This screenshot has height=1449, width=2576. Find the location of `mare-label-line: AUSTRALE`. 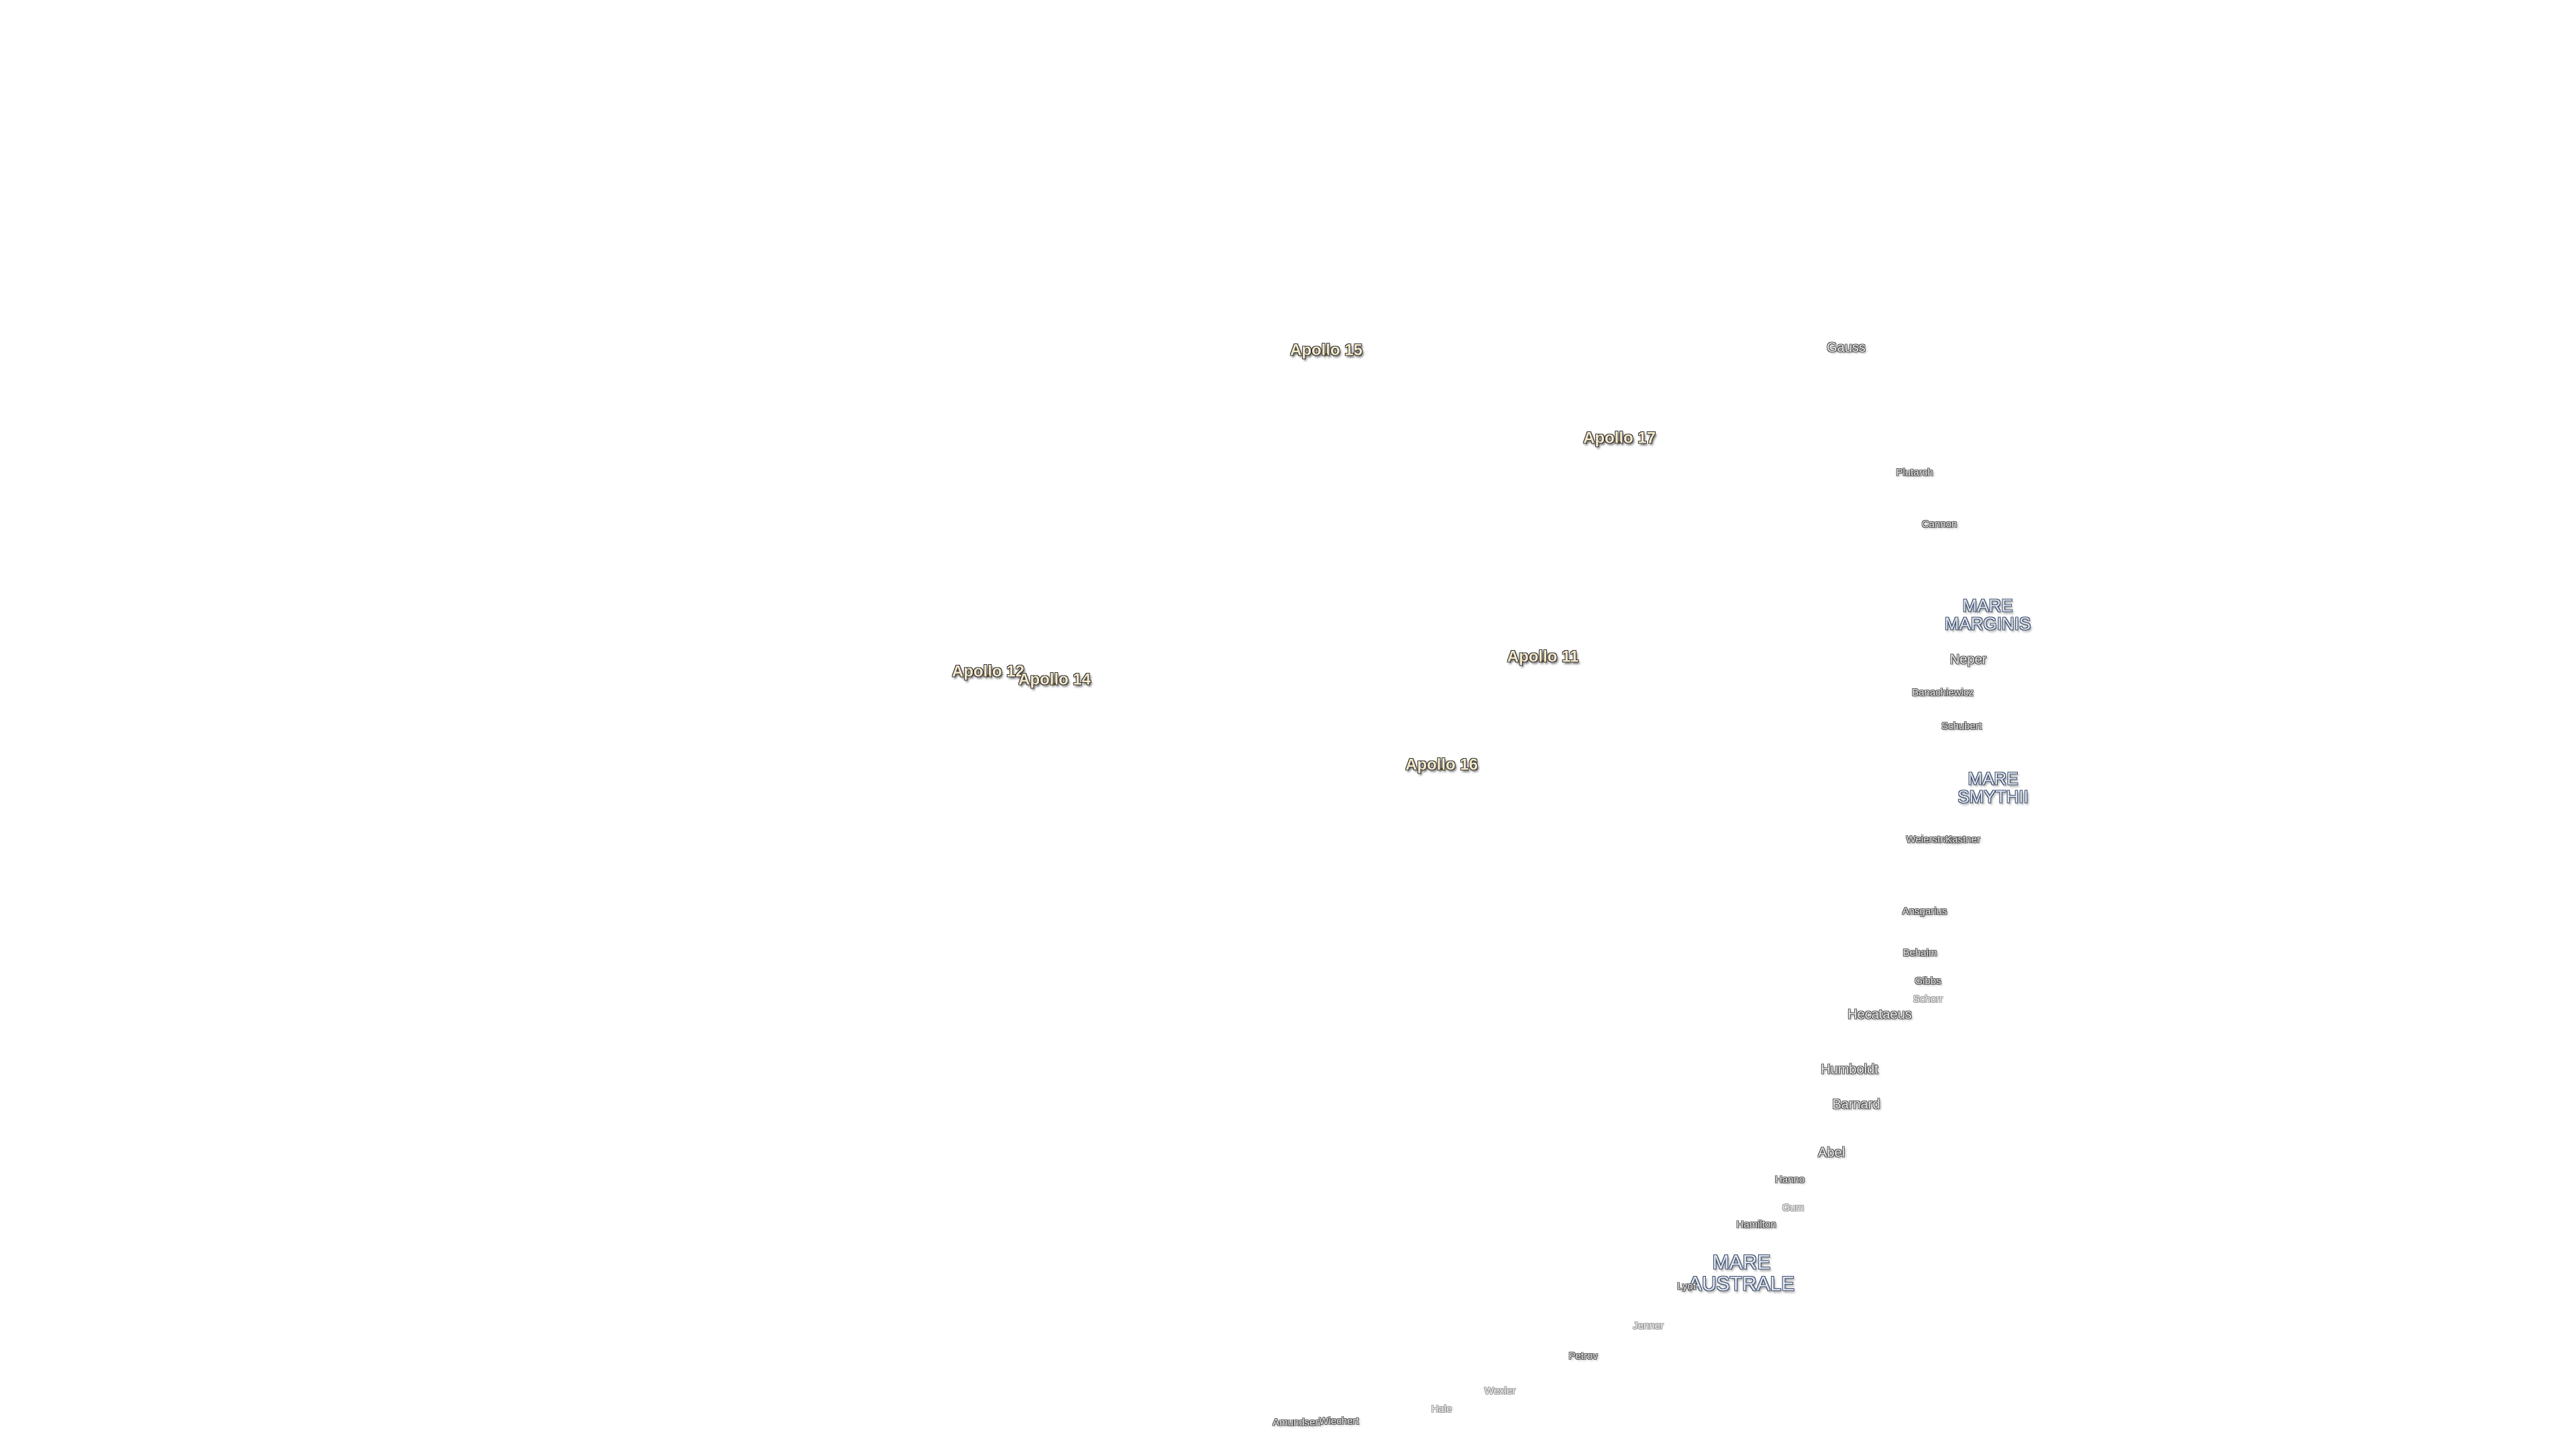

mare-label-line: AUSTRALE is located at coordinates (1741, 1284).